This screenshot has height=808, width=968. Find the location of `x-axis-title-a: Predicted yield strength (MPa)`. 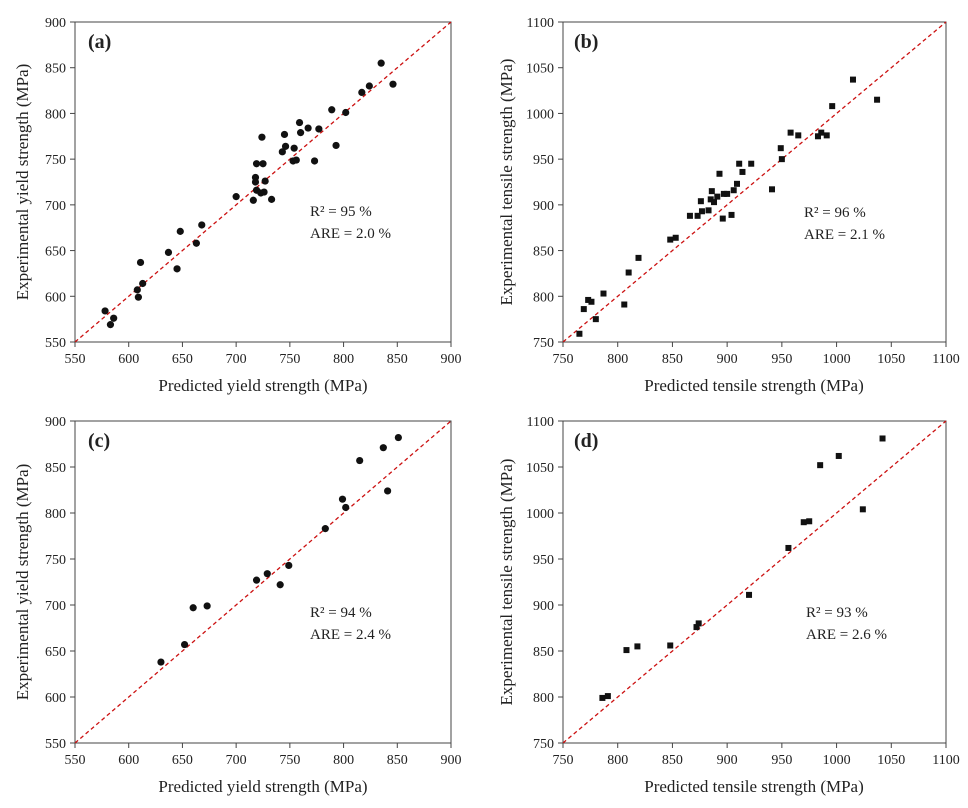

x-axis-title-a: Predicted yield strength (MPa) is located at coordinates (262, 385).